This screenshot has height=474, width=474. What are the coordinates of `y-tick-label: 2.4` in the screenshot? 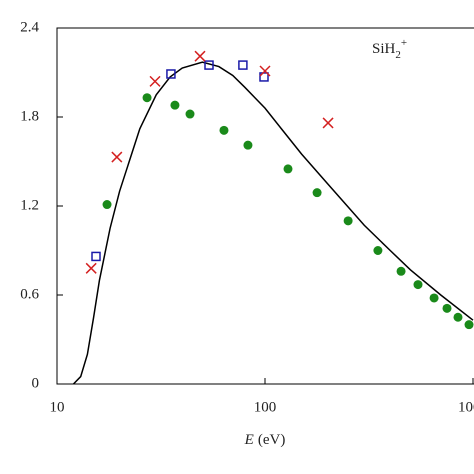 It's located at (29, 27).